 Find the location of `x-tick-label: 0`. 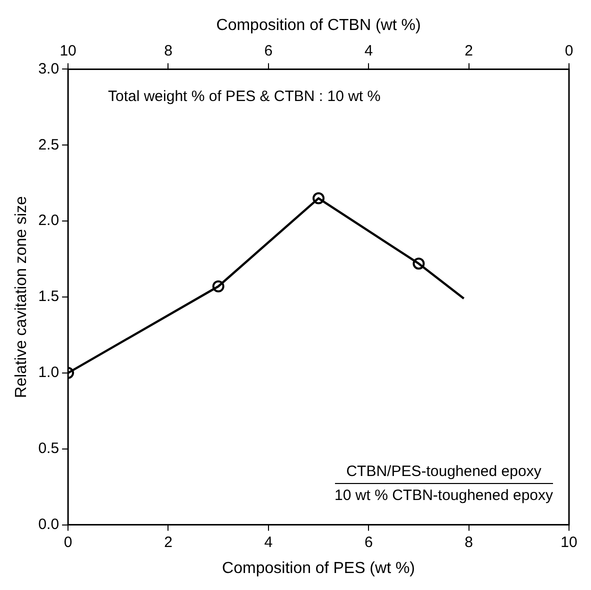

x-tick-label: 0 is located at coordinates (68, 542).